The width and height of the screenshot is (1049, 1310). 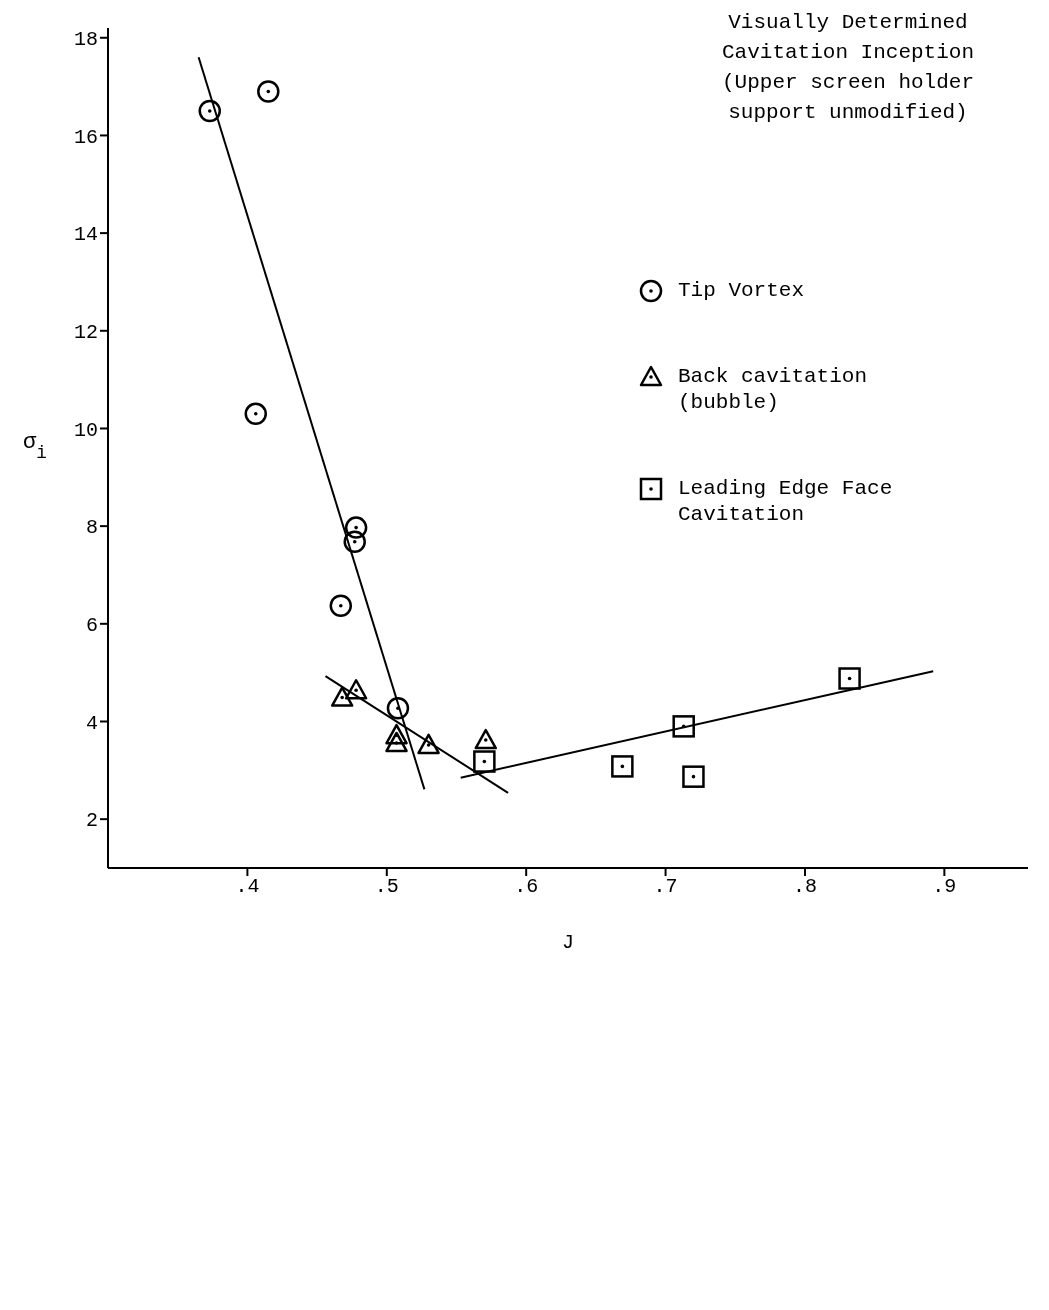 I want to click on y-tick-label: 6, so click(x=91, y=625).